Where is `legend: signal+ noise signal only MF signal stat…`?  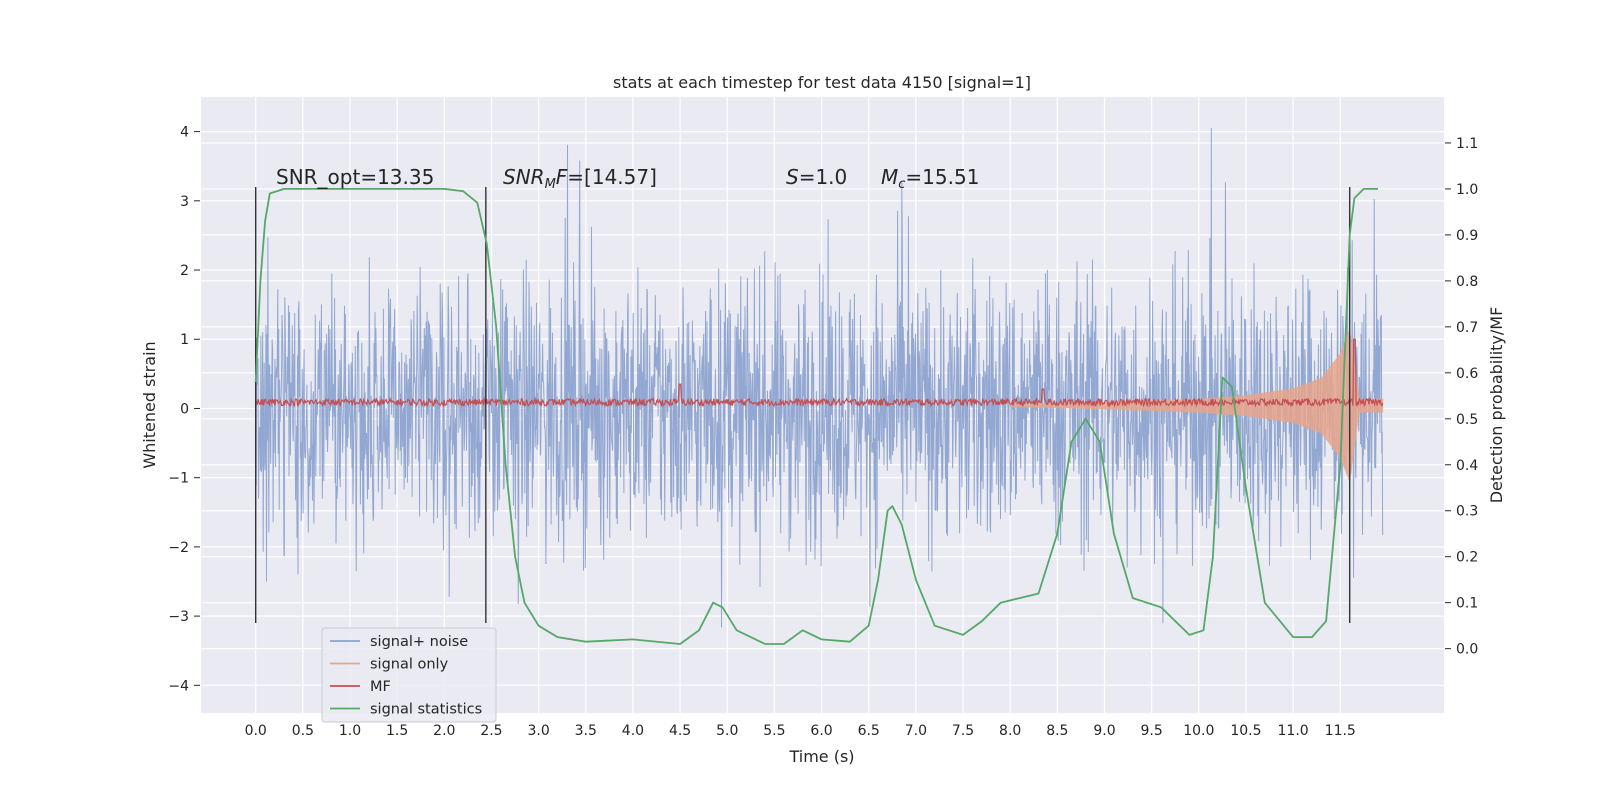
legend: signal+ noise signal only MF signal stat… is located at coordinates (409, 675).